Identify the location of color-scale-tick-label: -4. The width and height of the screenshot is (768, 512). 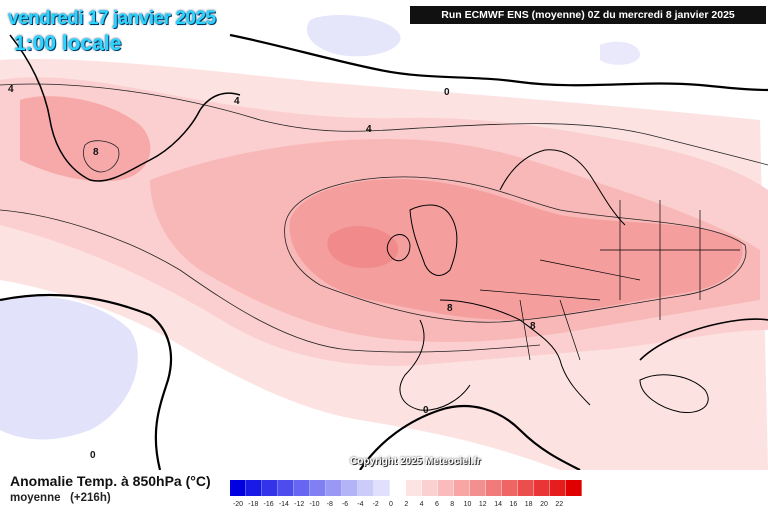
(360, 504).